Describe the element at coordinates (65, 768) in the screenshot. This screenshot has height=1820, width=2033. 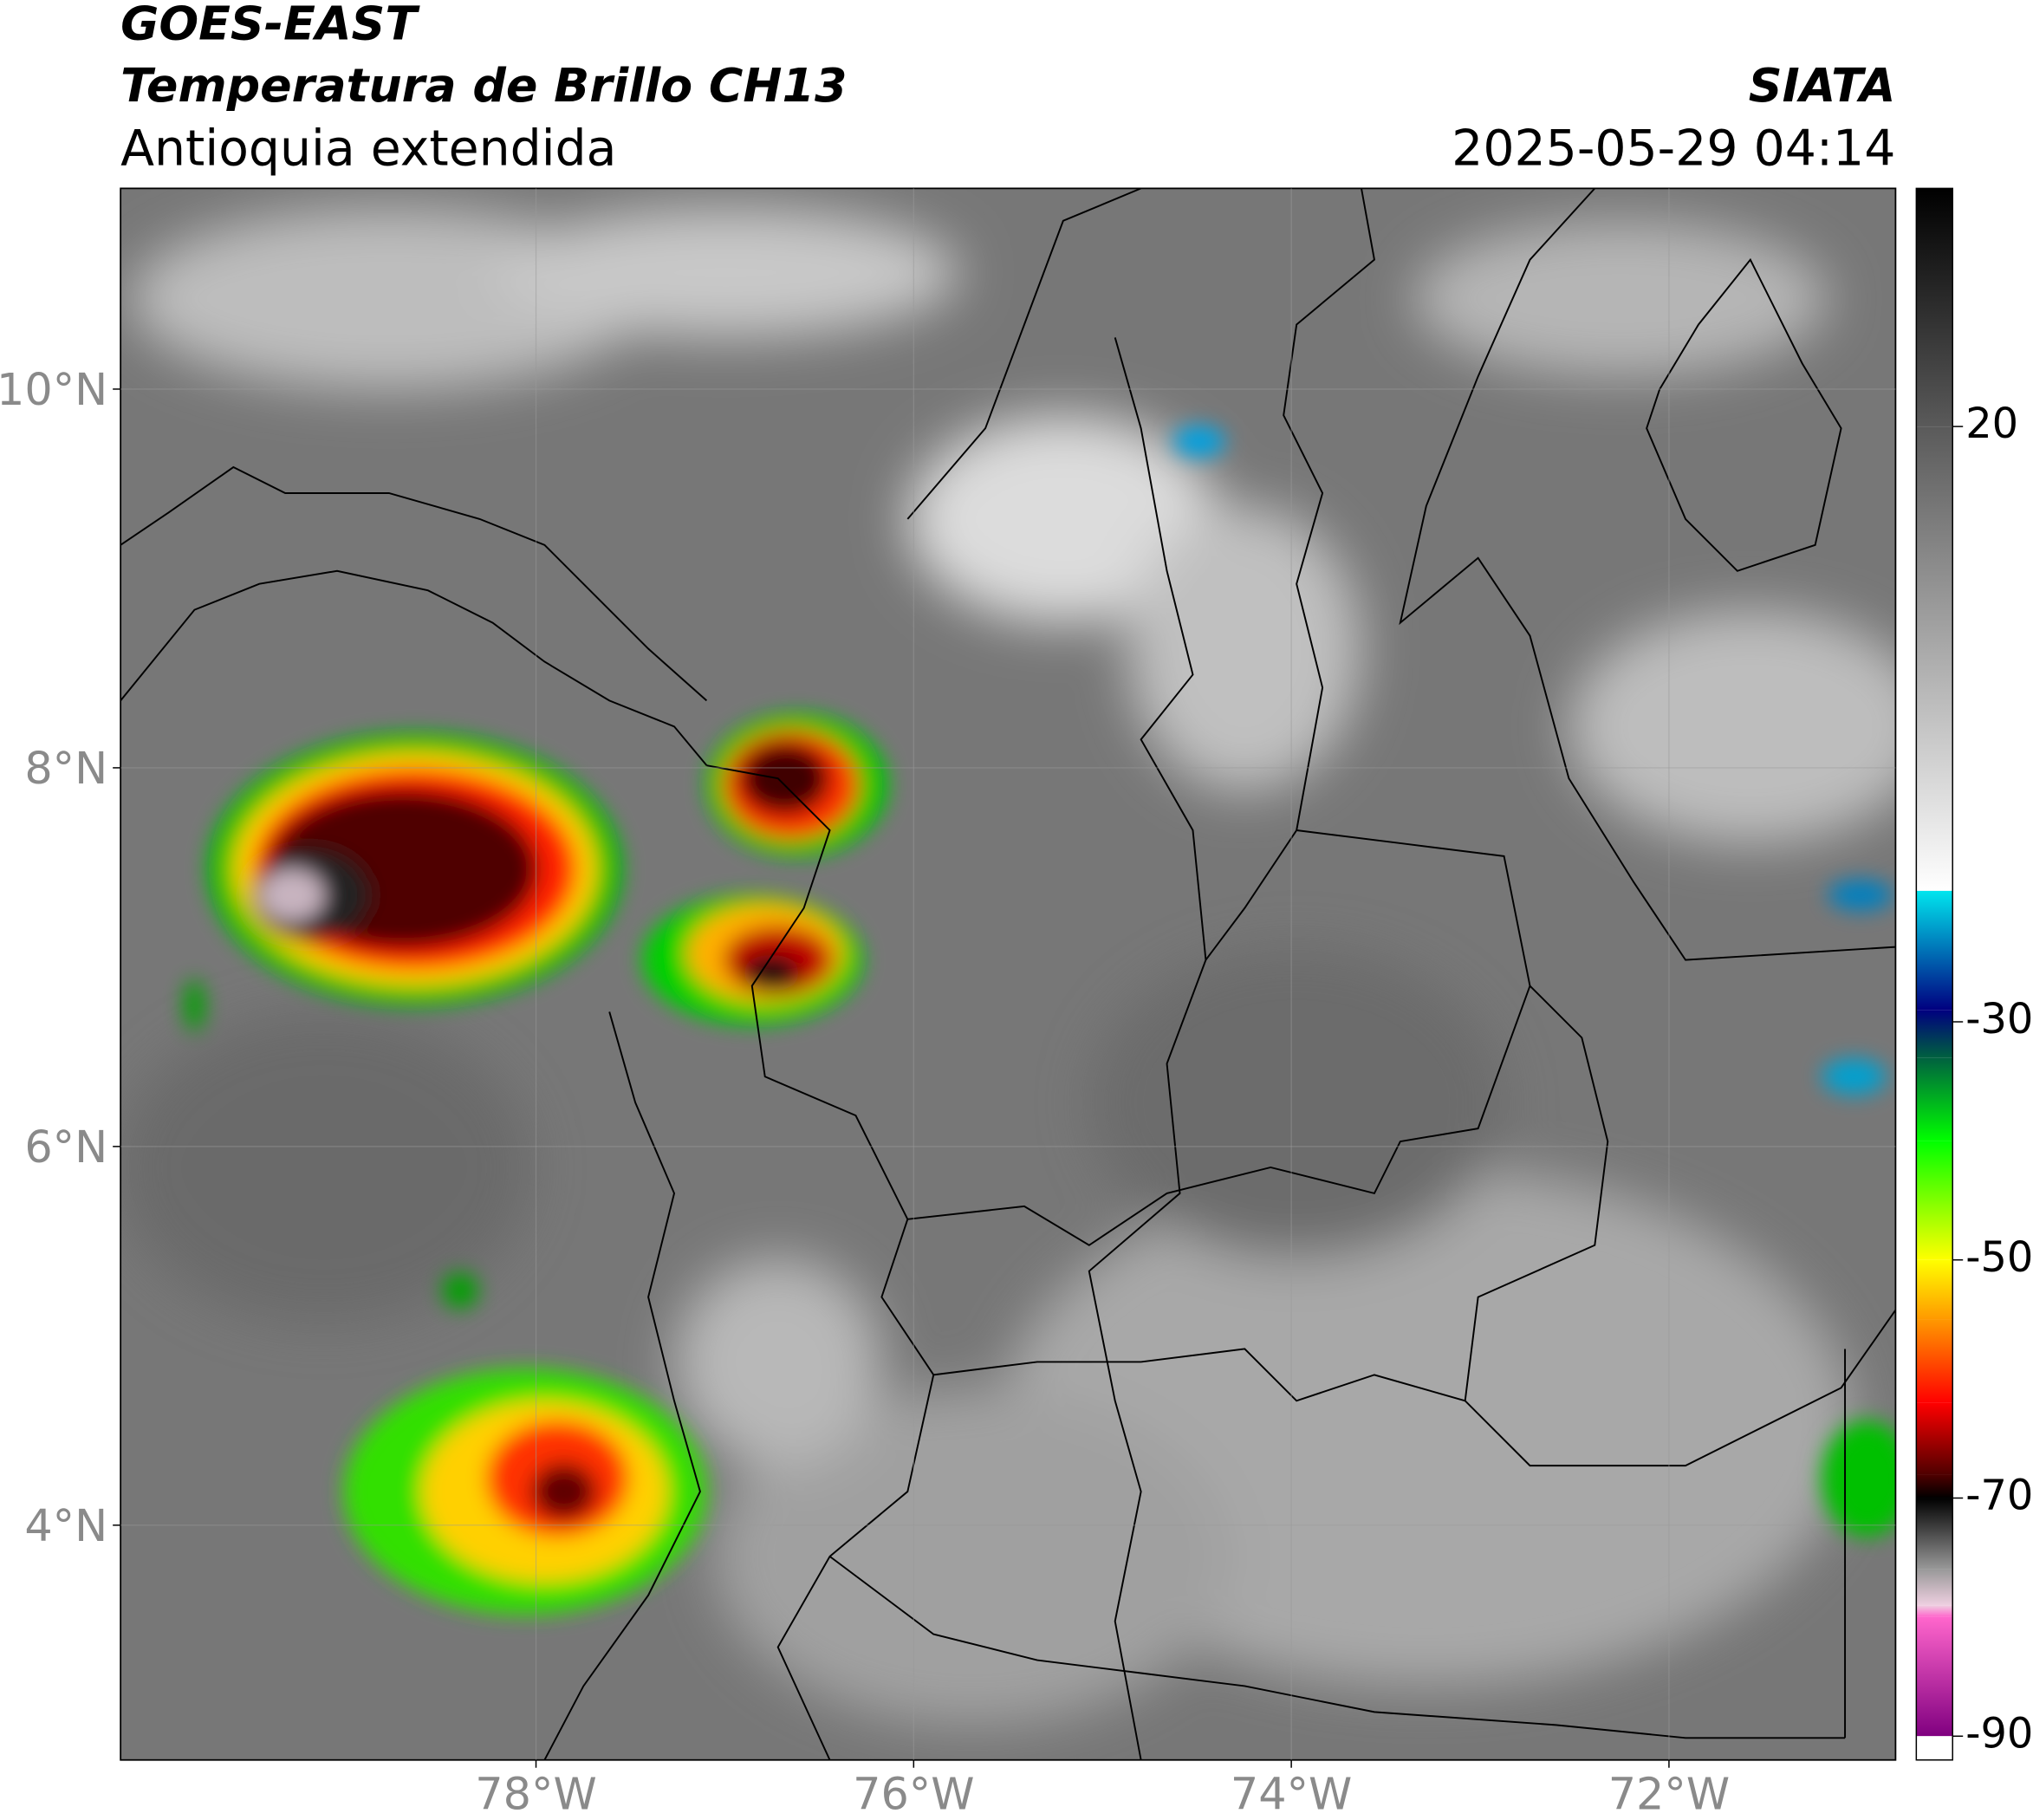
I see `y-tick-label: 8°N` at that location.